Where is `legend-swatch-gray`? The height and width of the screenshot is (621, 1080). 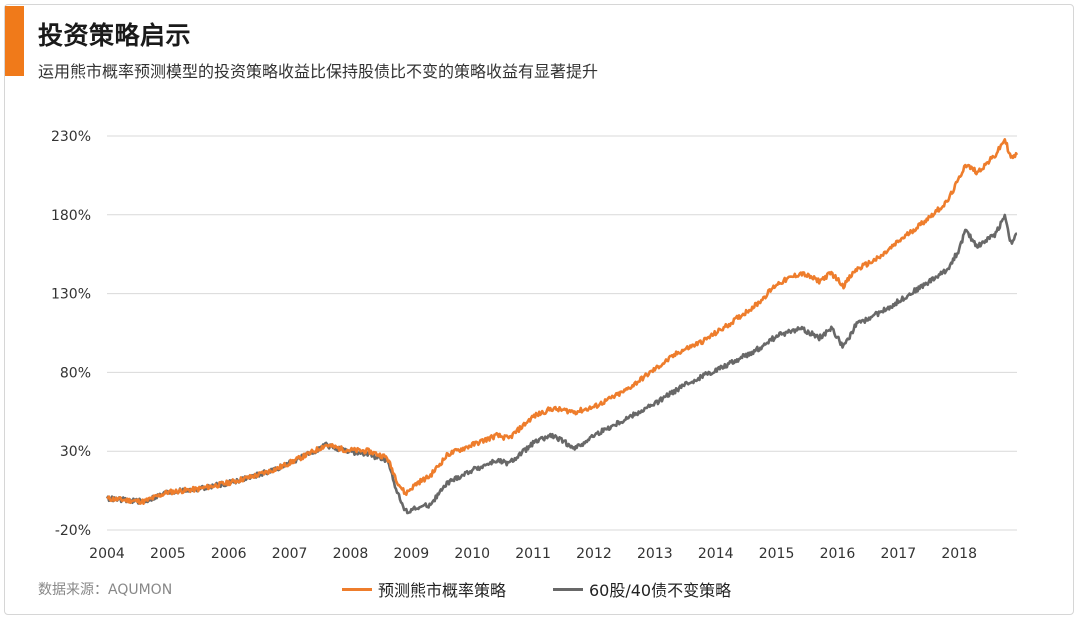
legend-swatch-gray is located at coordinates (568, 589).